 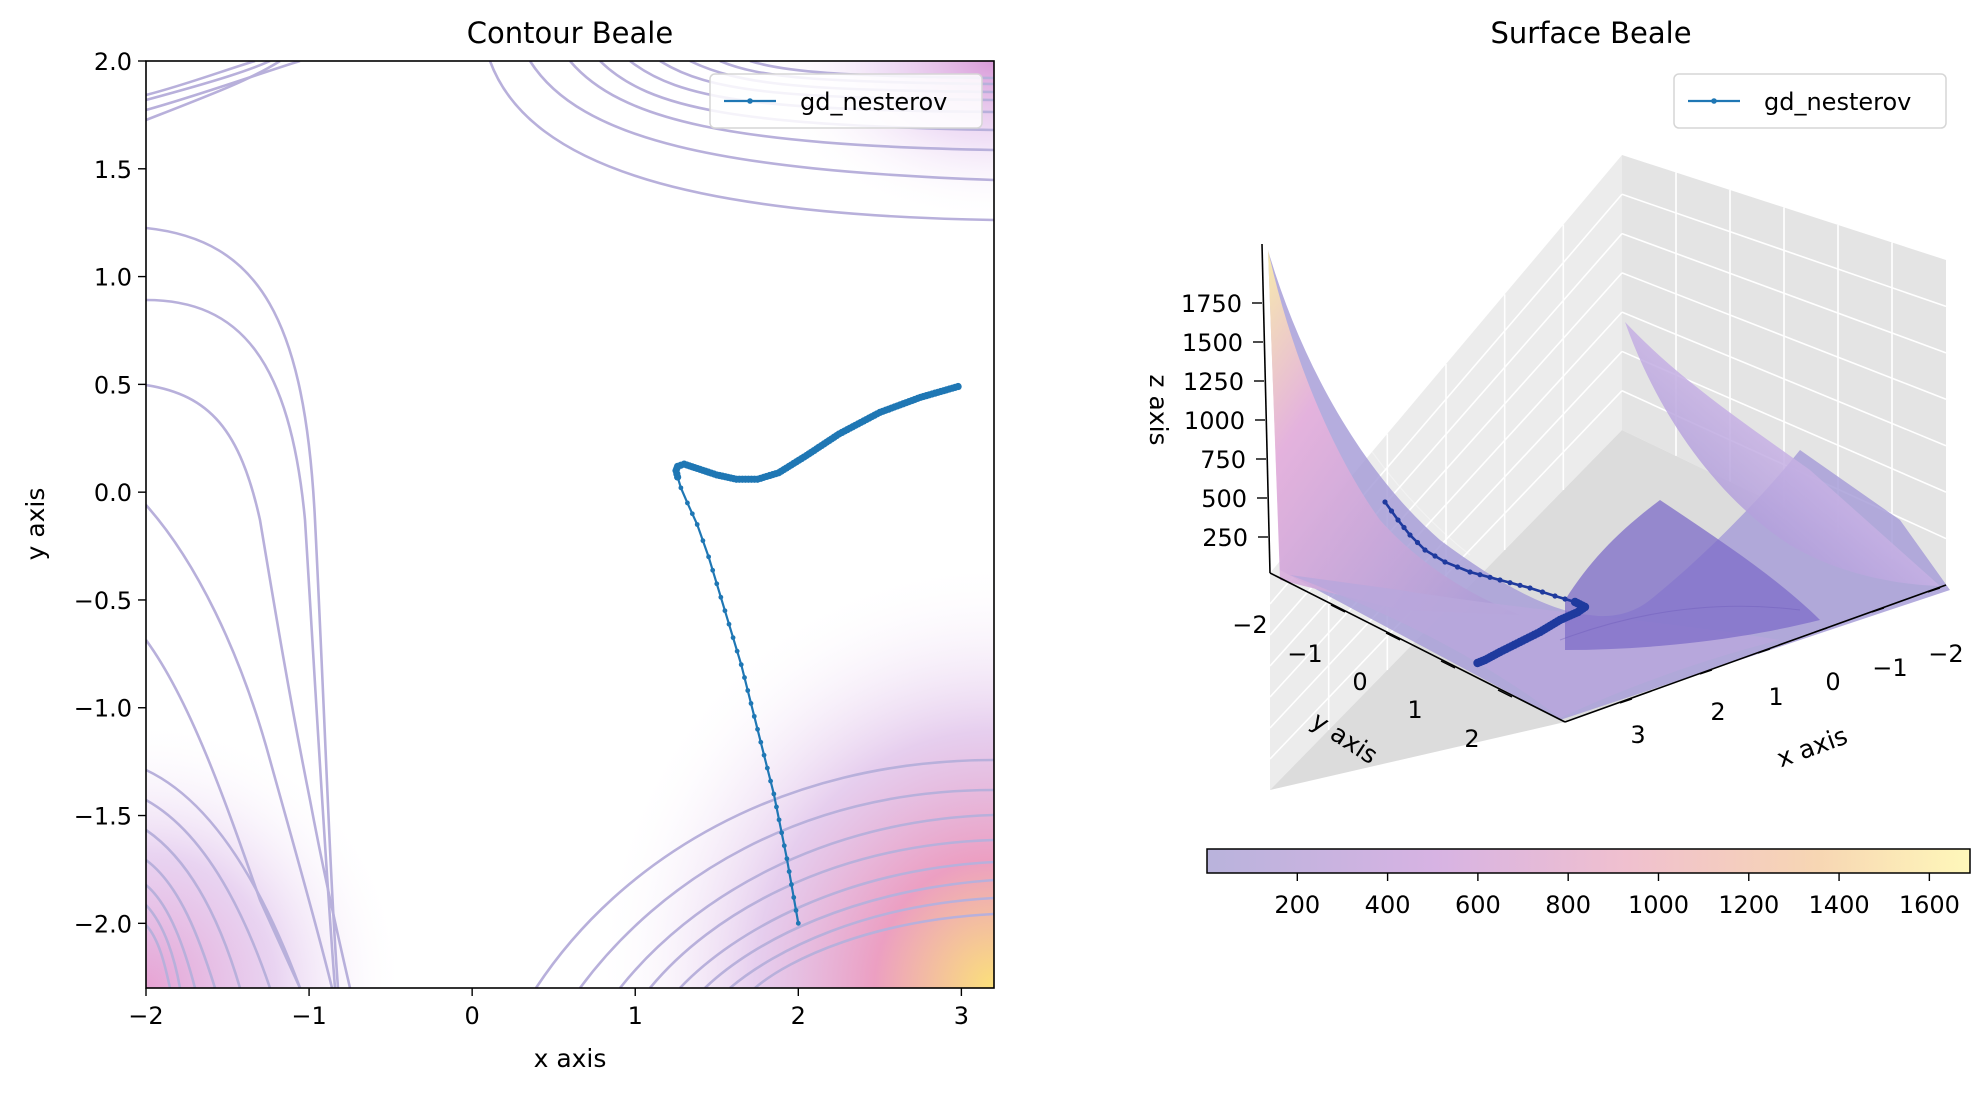 What do you see at coordinates (1839, 905) in the screenshot?
I see `colorbar-tick-label: 1400` at bounding box center [1839, 905].